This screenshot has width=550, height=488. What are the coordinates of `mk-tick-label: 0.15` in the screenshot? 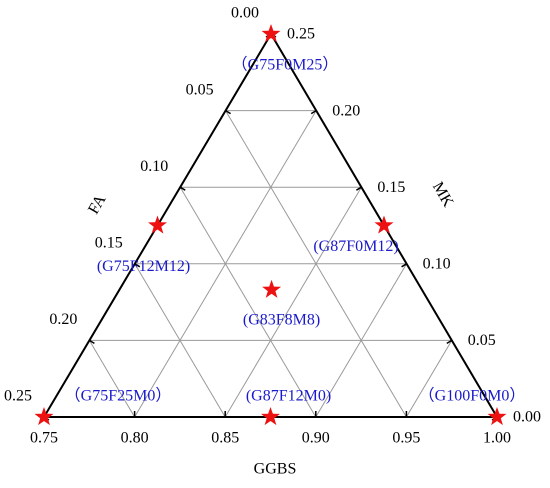 It's located at (391, 187).